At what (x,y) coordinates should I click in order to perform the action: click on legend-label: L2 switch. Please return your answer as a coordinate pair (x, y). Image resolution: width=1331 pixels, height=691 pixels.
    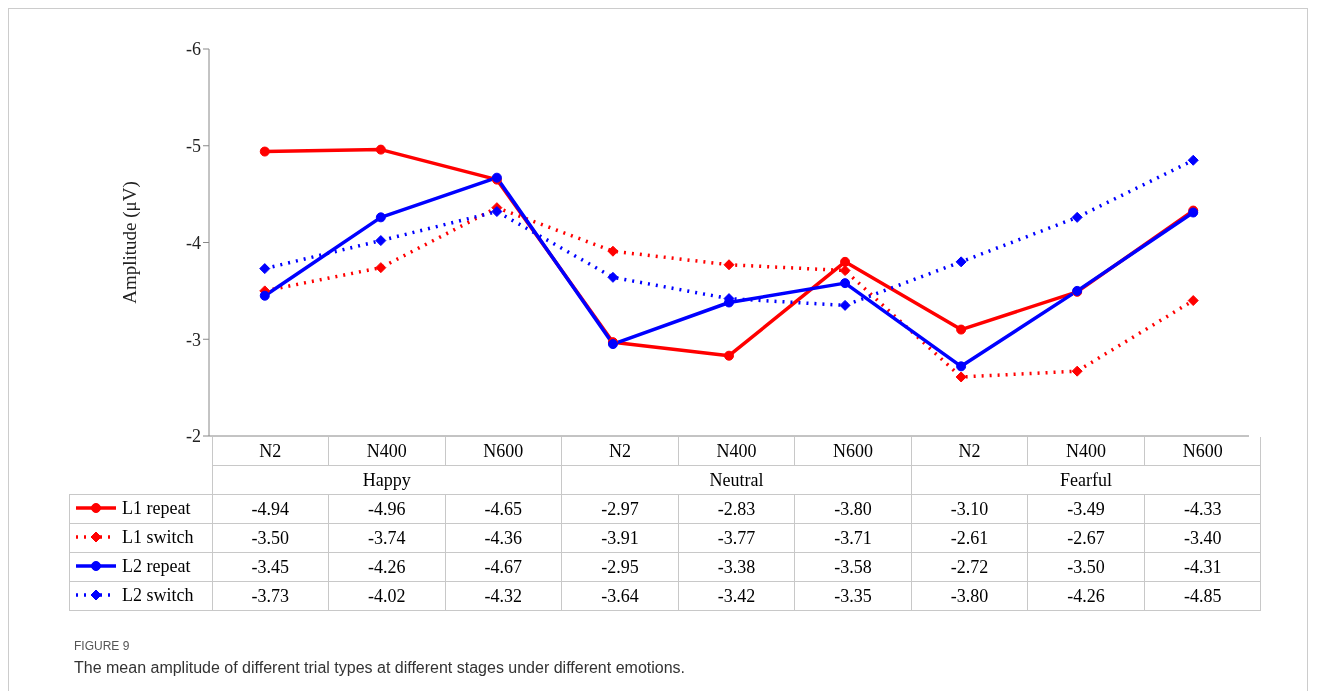
    Looking at the image, I should click on (158, 595).